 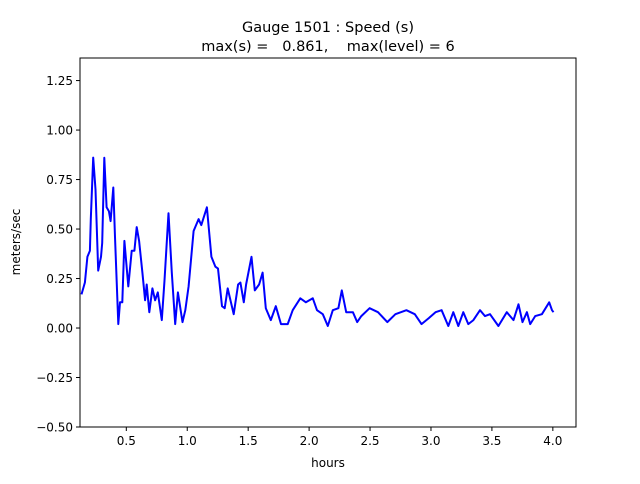 What do you see at coordinates (59, 329) in the screenshot?
I see `y-tick-label: 0.00` at bounding box center [59, 329].